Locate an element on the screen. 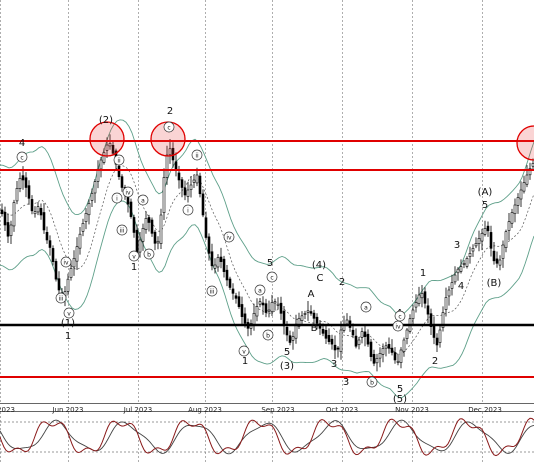 This screenshot has width=534, height=462. x-tick-label: Jun 2023 is located at coordinates (68, 410).